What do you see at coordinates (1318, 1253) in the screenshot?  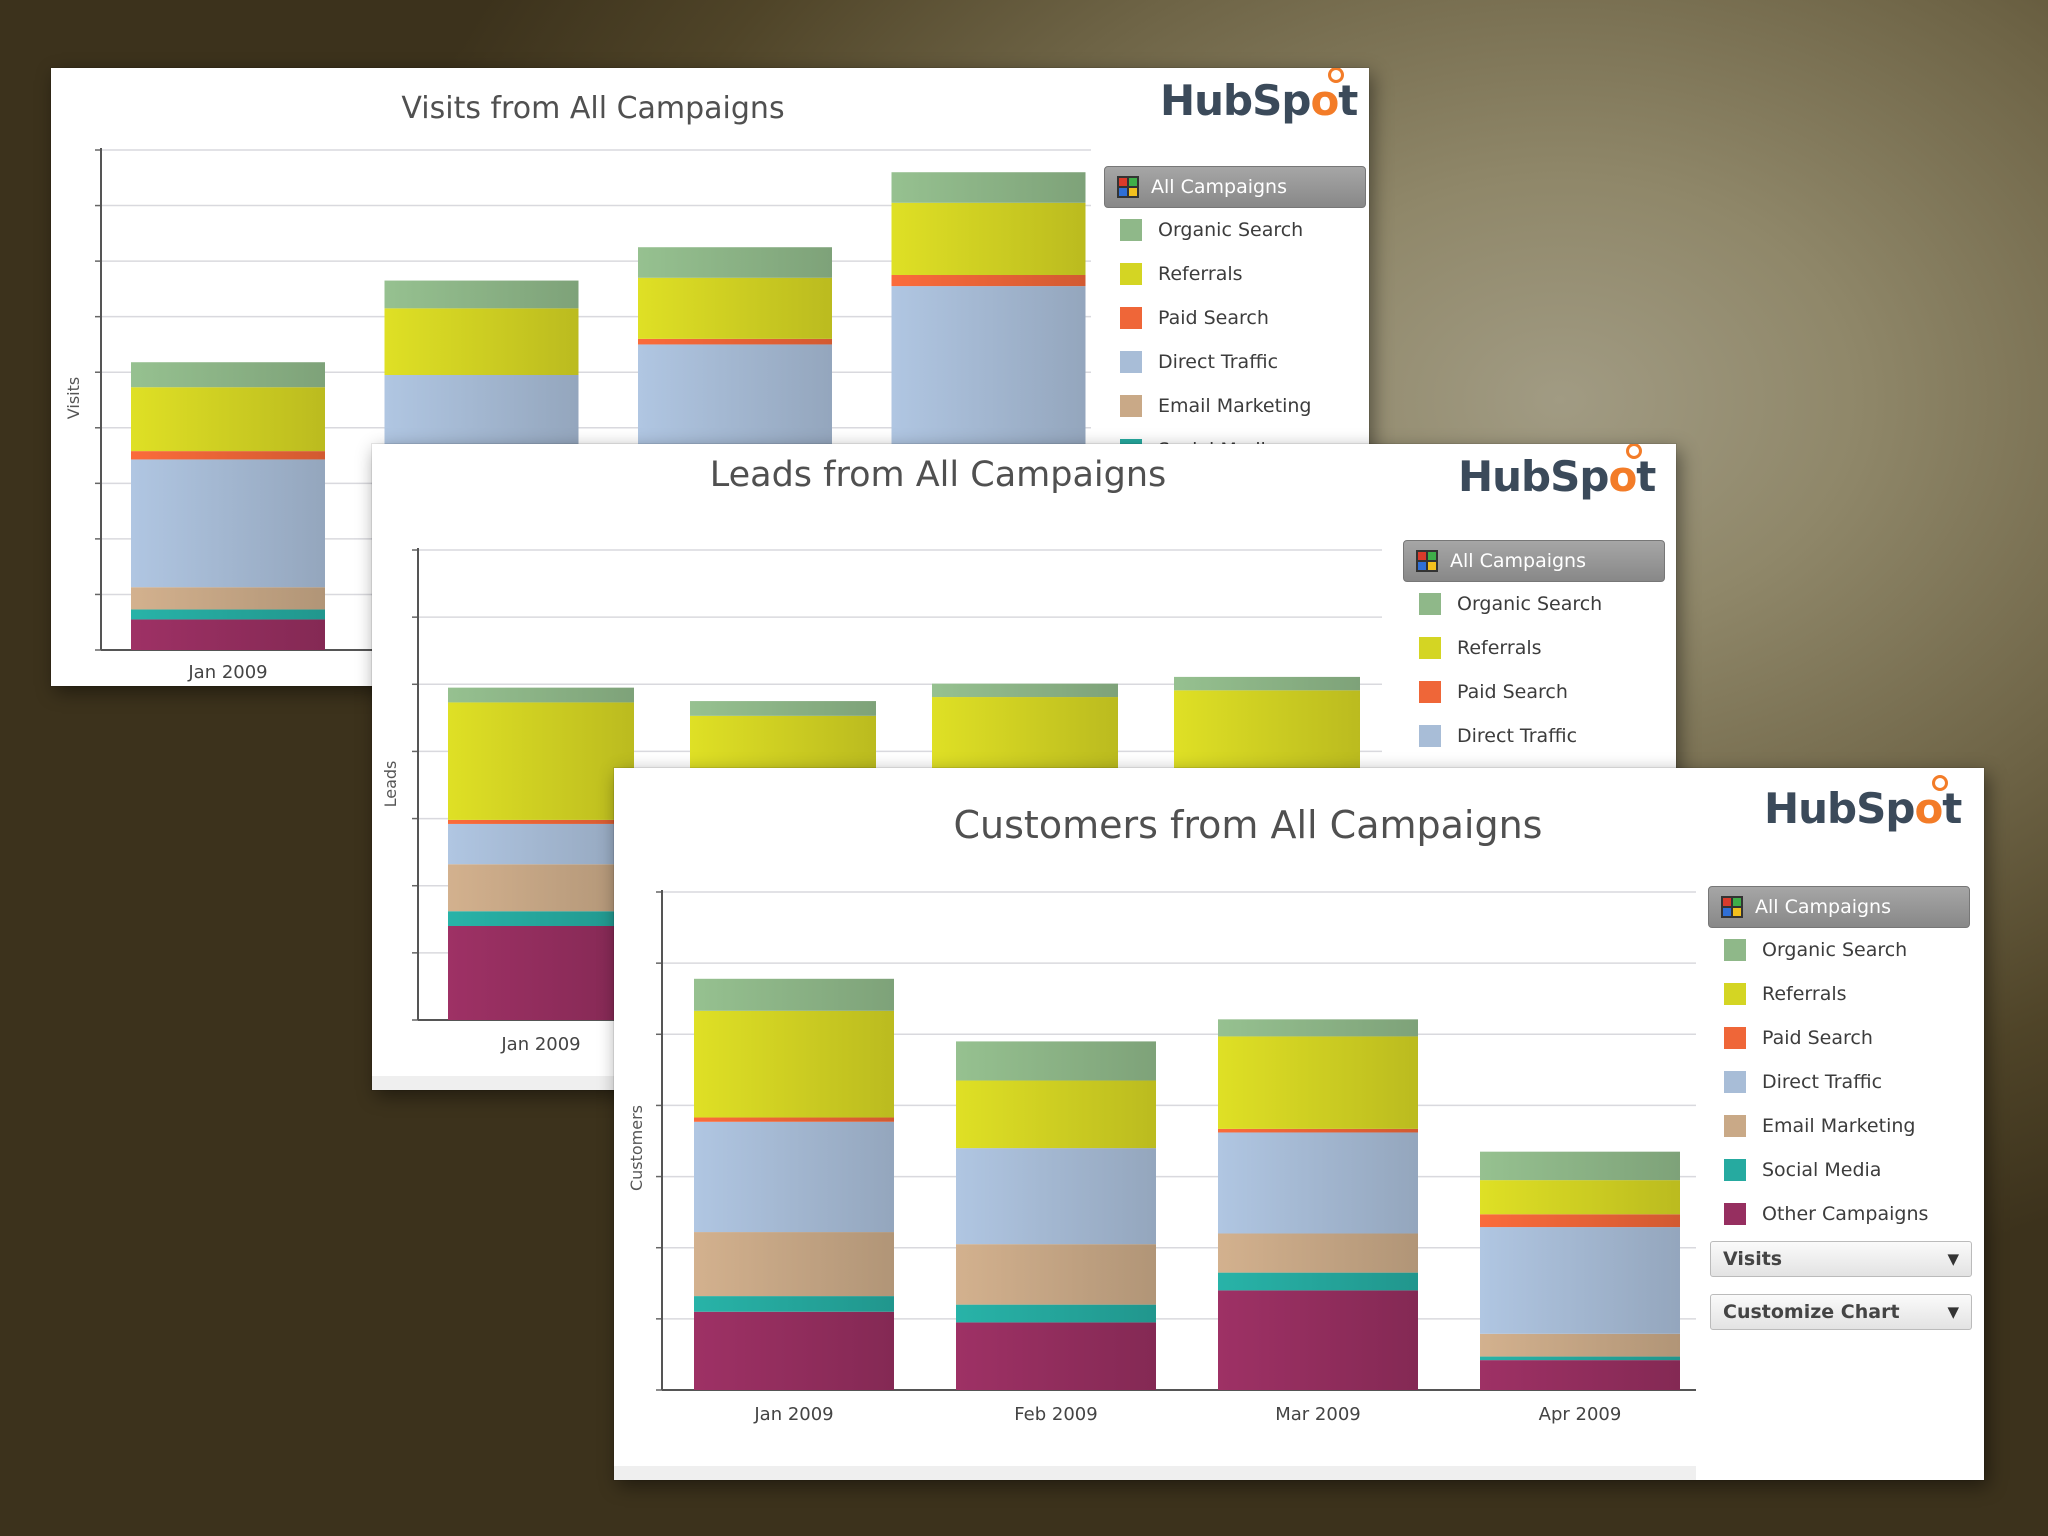 I see `bar-mar-2009-email-marketing` at bounding box center [1318, 1253].